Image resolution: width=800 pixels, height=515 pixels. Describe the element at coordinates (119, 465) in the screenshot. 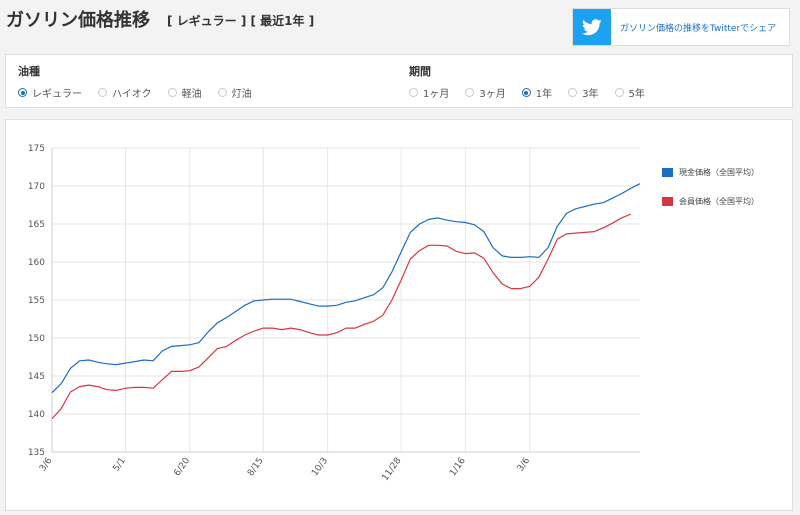

I see `x-tick-label: 5/1` at that location.